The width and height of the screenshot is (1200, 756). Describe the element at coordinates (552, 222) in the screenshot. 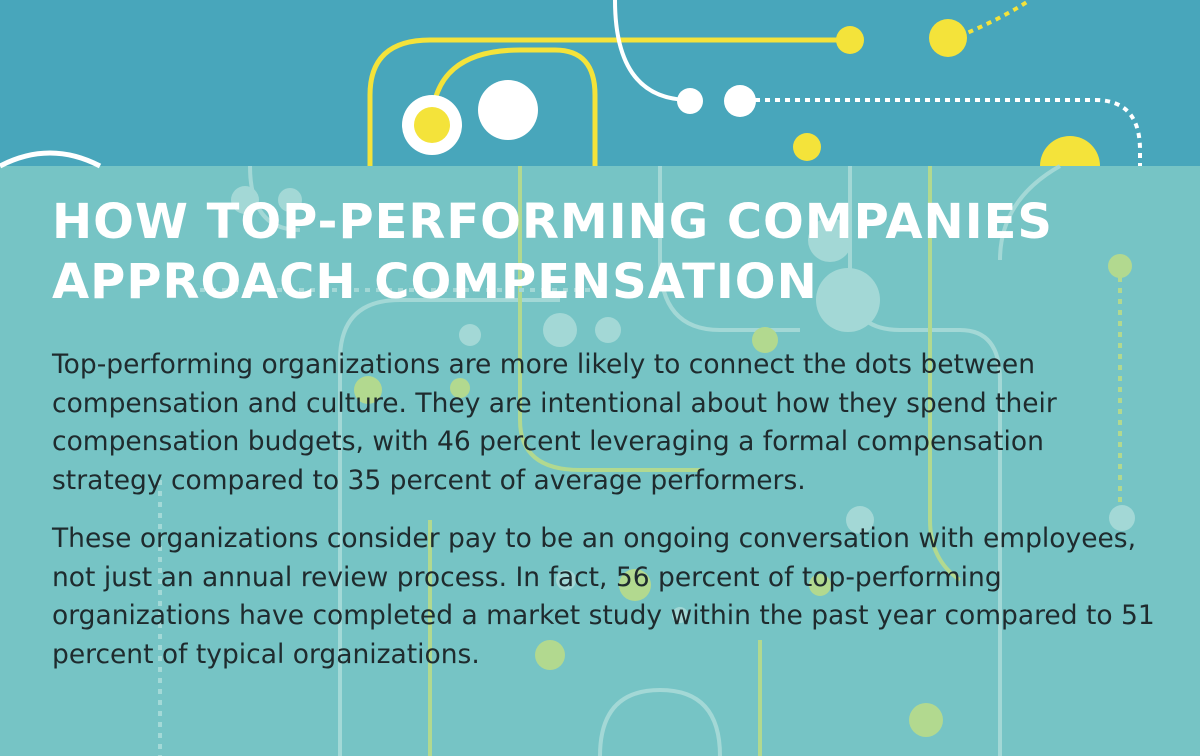

I see `title-line-1: HOW TOP-PERFORMING COMPANIES` at that location.